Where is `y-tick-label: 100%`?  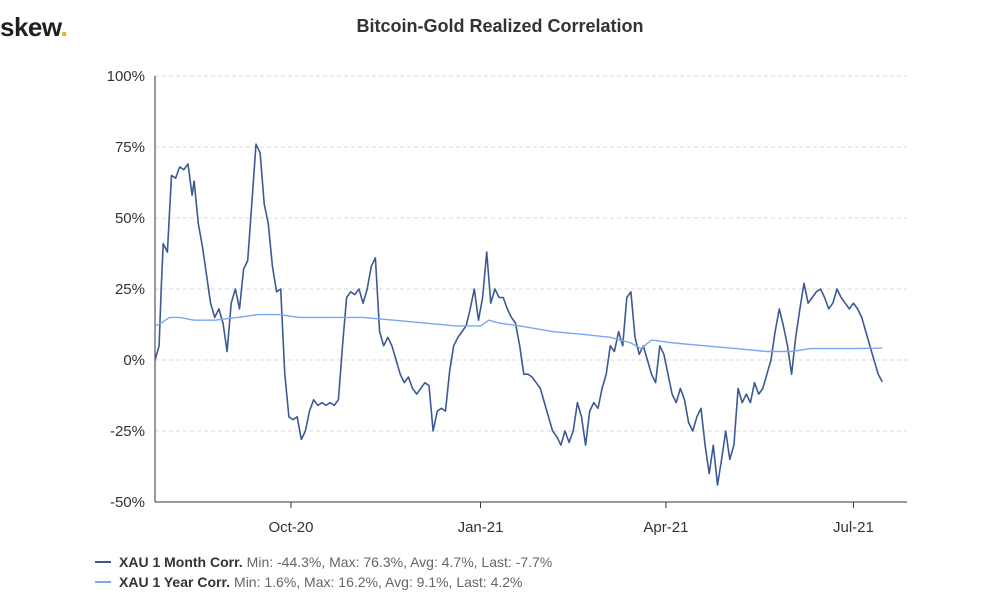
y-tick-label: 100% is located at coordinates (126, 76).